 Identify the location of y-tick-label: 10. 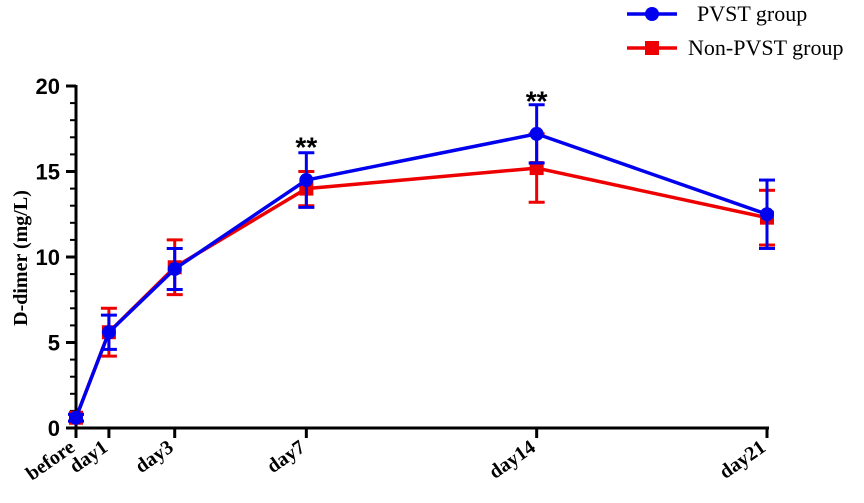
(48, 257).